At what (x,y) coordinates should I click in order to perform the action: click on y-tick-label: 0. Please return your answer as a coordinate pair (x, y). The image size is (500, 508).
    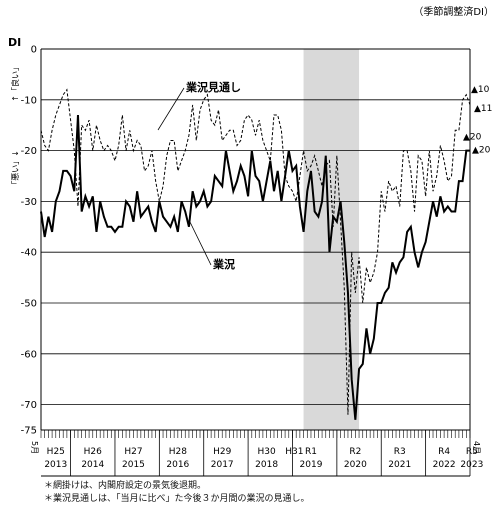
    Looking at the image, I should click on (34, 50).